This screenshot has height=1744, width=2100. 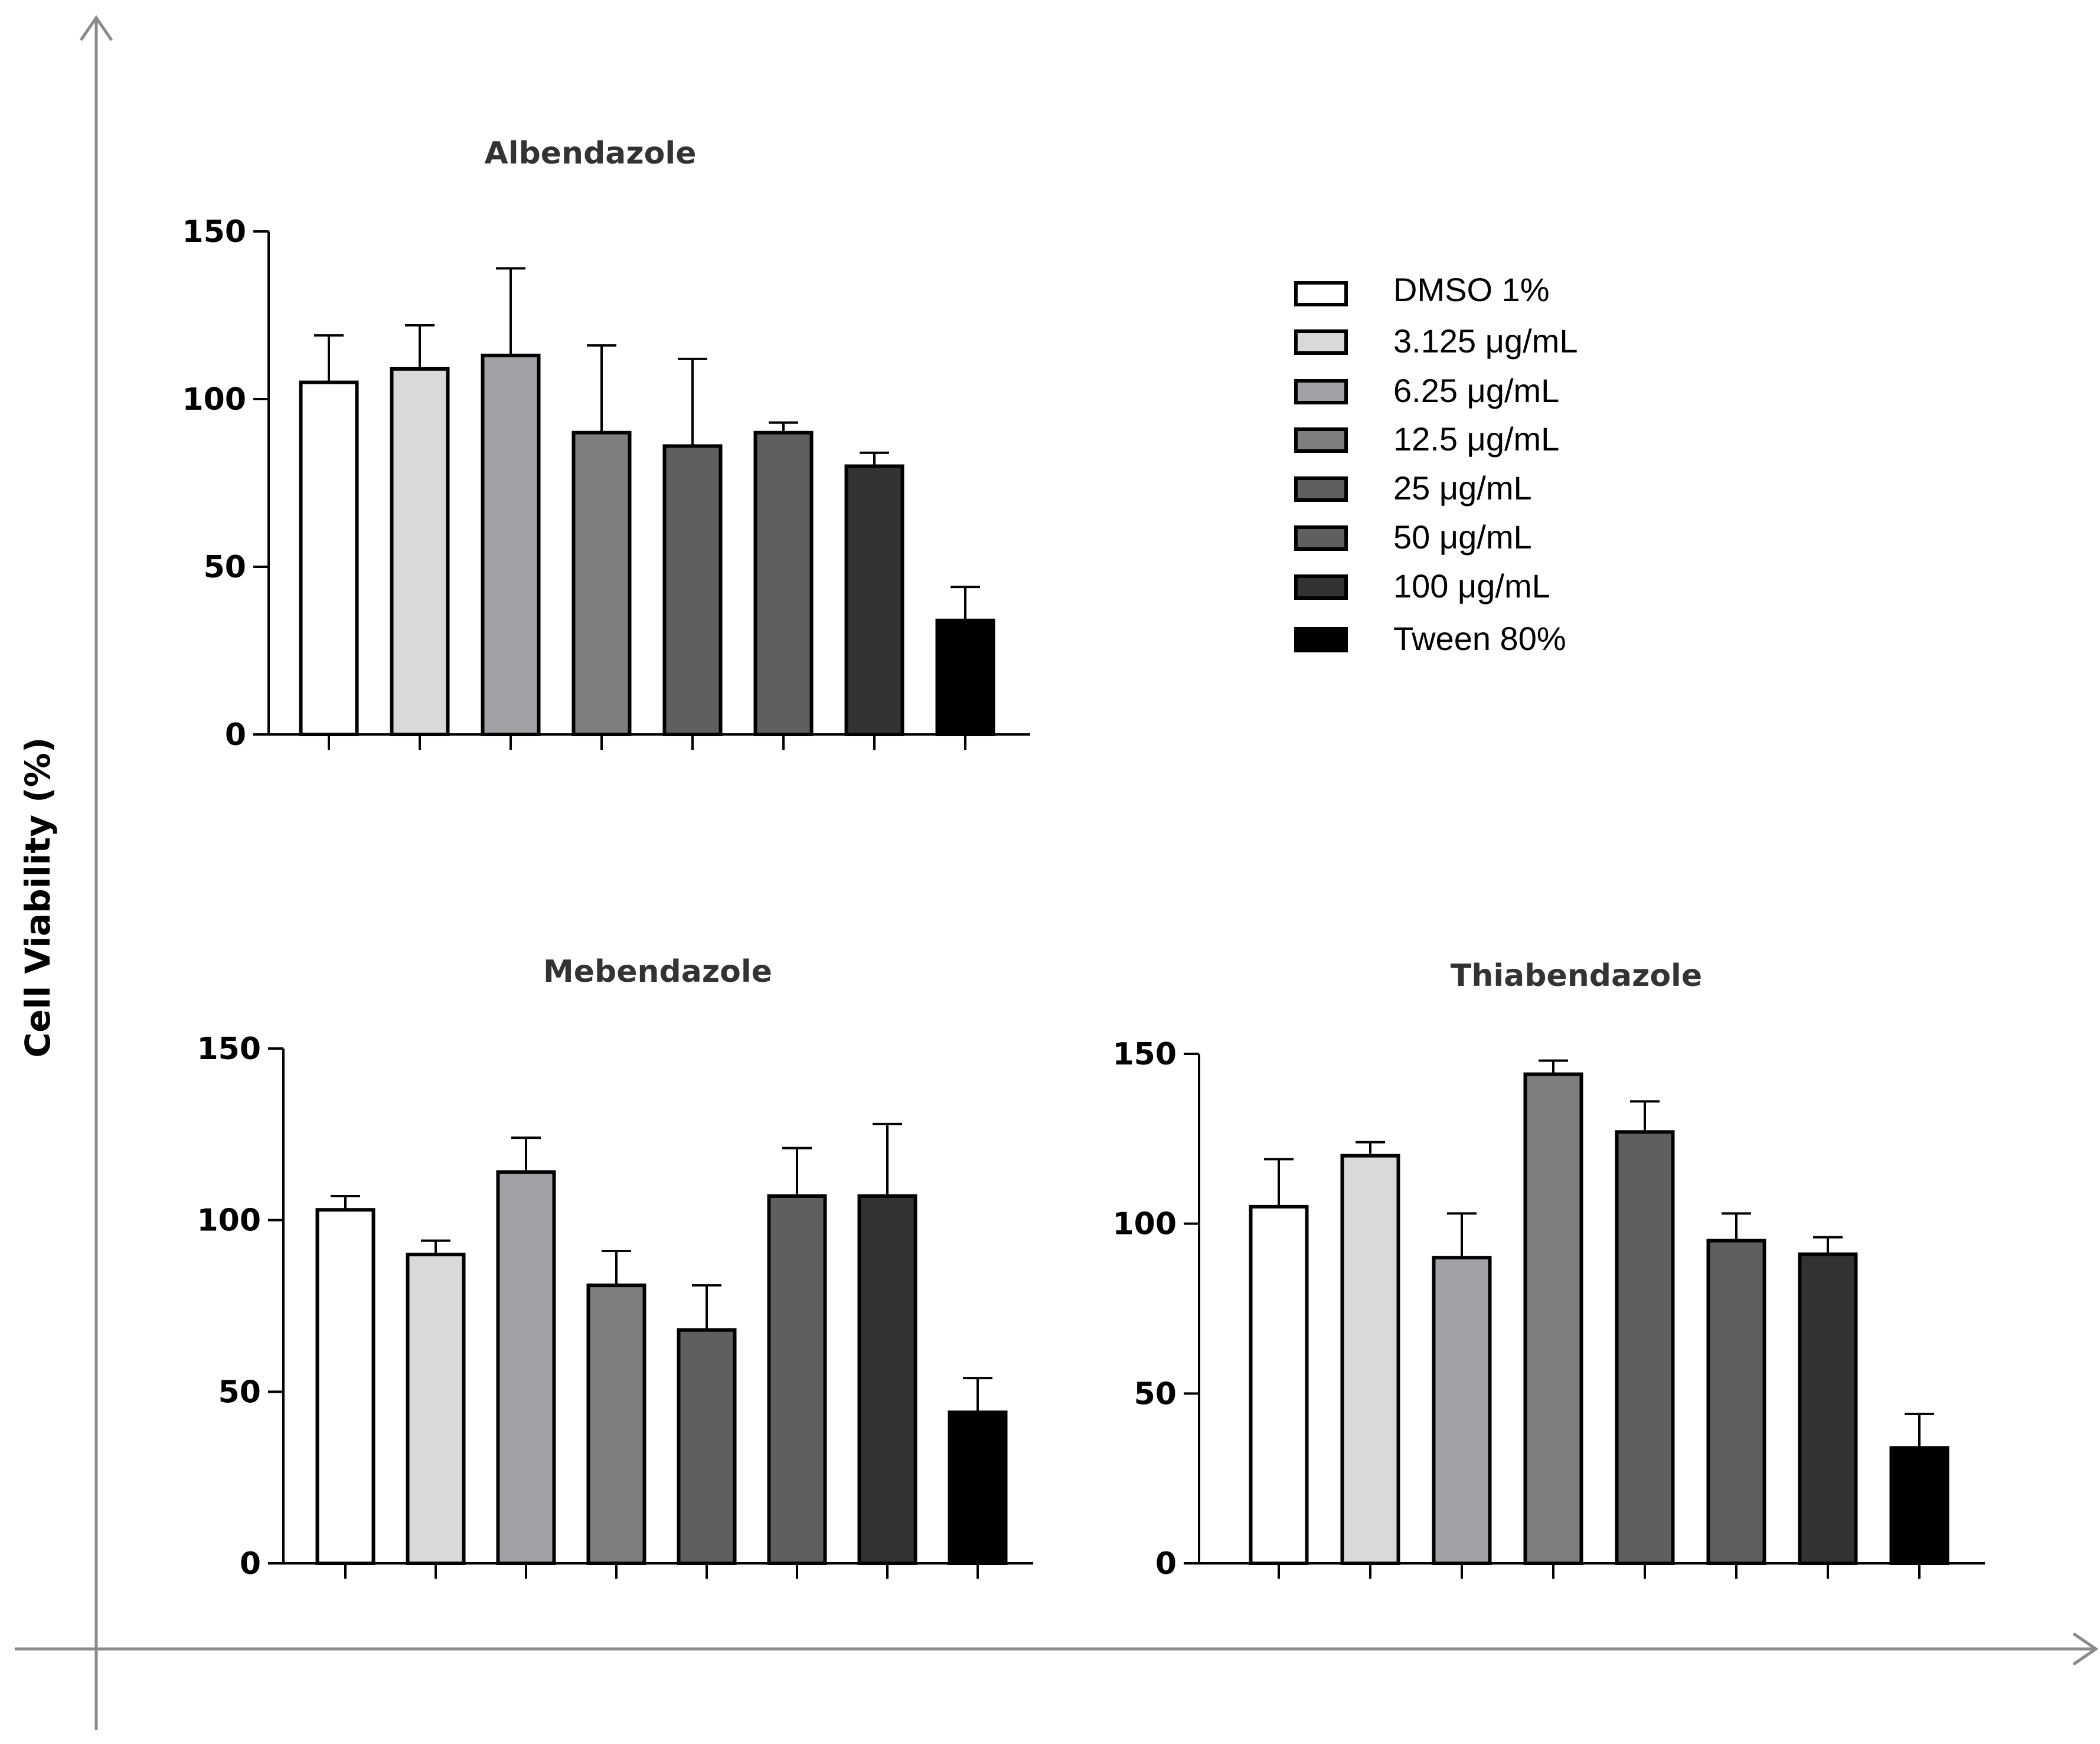 I want to click on panel-mebendazole: Mebendazole 0 50 100 150, so click(x=615, y=1268).